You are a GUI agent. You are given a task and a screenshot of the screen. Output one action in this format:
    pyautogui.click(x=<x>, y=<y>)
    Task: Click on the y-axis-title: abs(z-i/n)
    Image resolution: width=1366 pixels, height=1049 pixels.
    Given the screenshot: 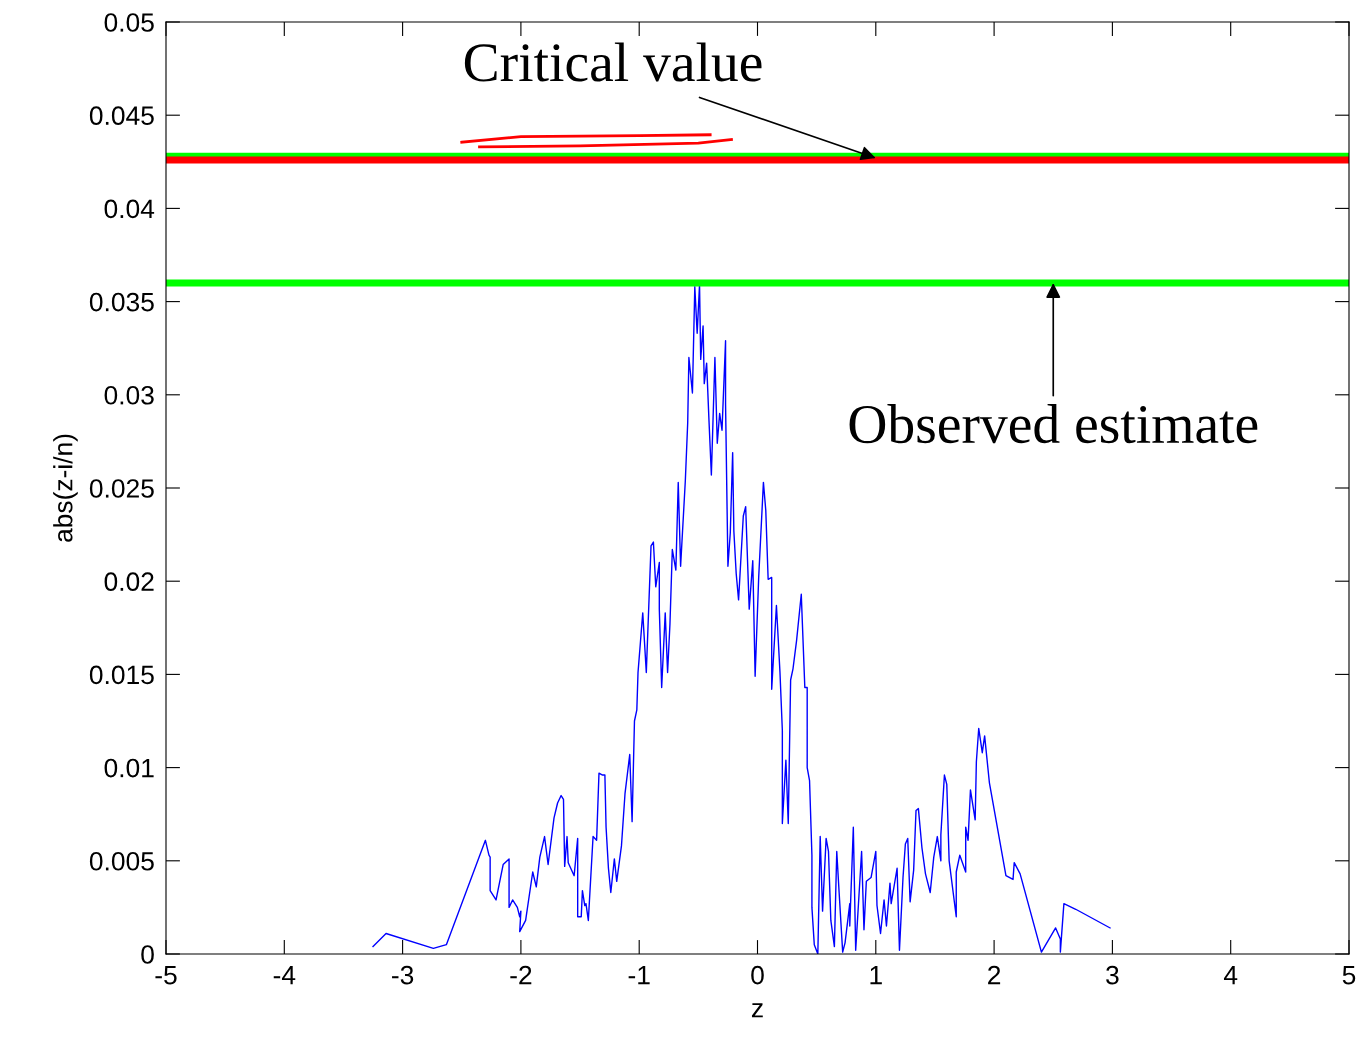 What is the action you would take?
    pyautogui.click(x=65, y=488)
    